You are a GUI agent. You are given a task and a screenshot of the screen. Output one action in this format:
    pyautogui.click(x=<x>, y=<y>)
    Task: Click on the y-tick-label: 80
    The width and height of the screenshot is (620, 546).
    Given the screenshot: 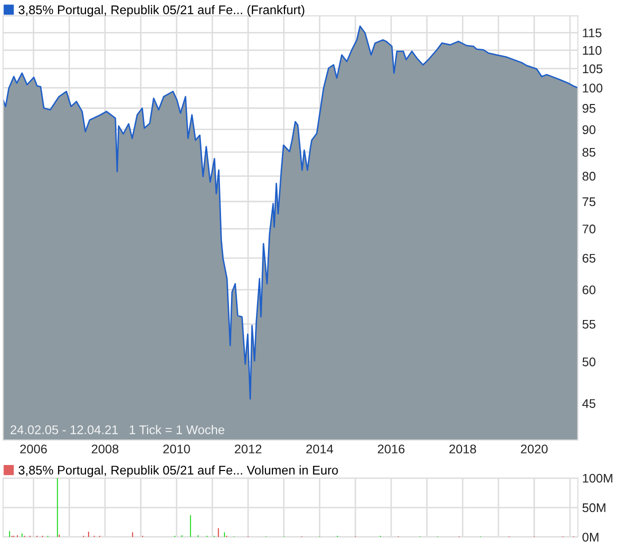 What is the action you would take?
    pyautogui.click(x=589, y=176)
    